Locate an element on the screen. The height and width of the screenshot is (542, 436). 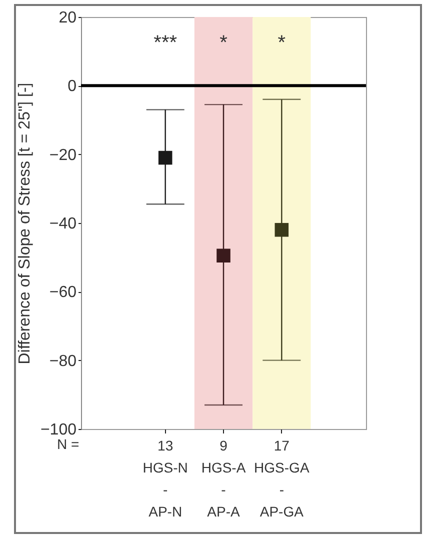
y-tick-label: −80 is located at coordinates (63, 361).